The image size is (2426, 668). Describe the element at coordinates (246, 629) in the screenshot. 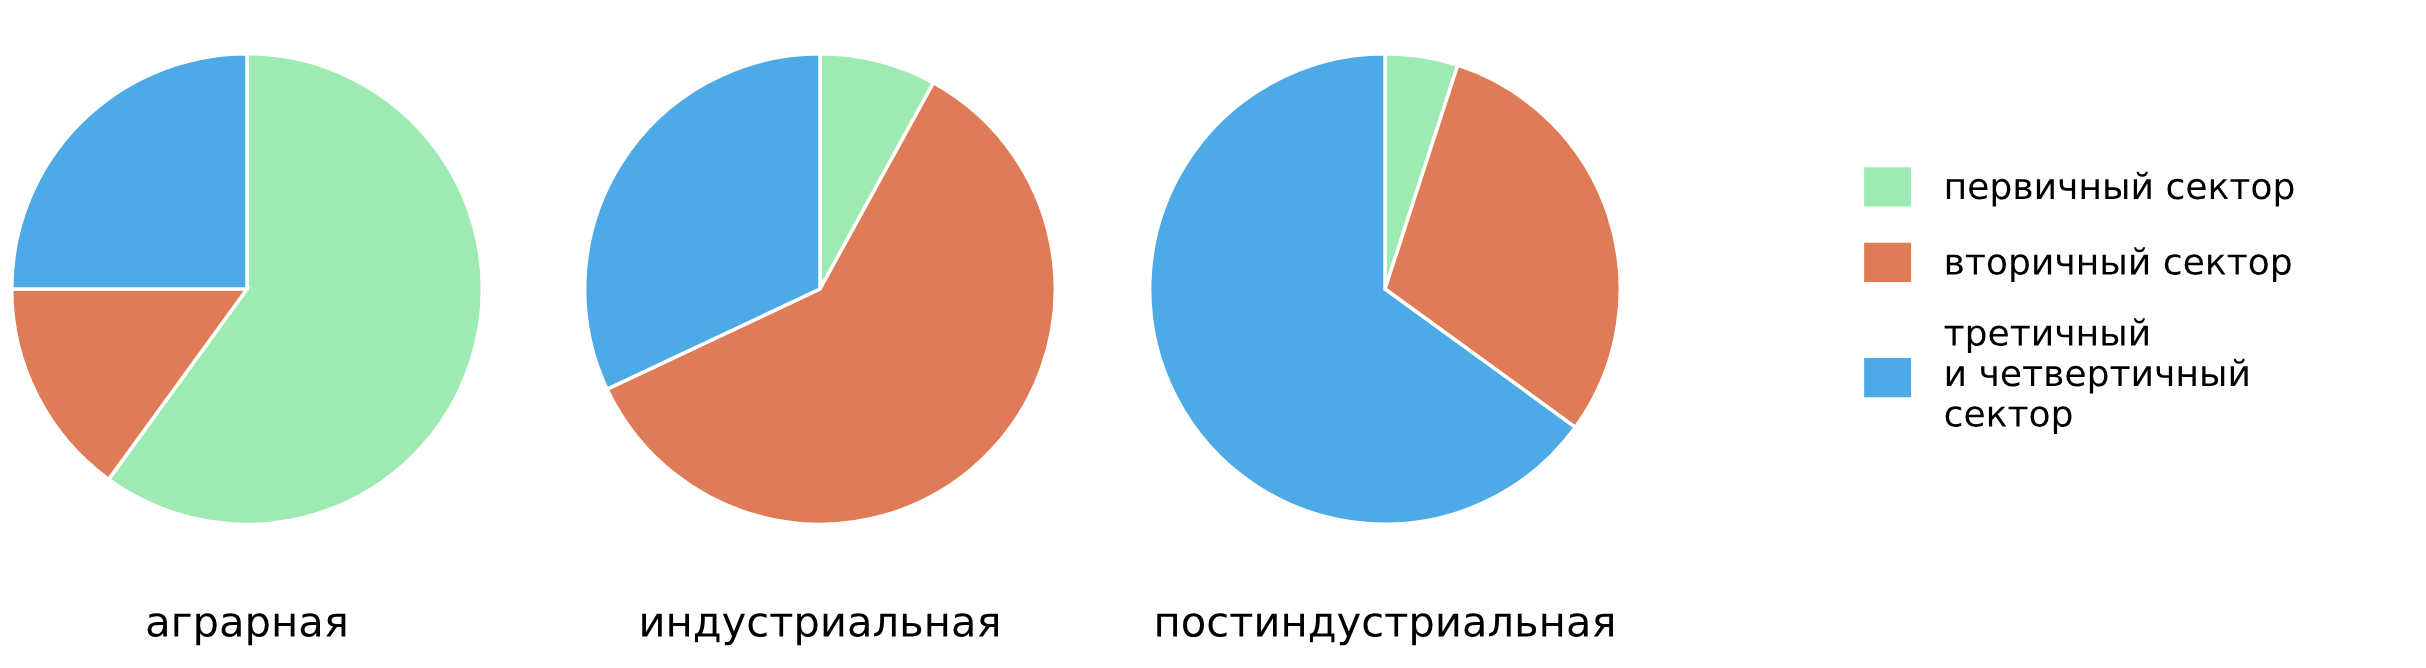

I see `text: аграрная` at that location.